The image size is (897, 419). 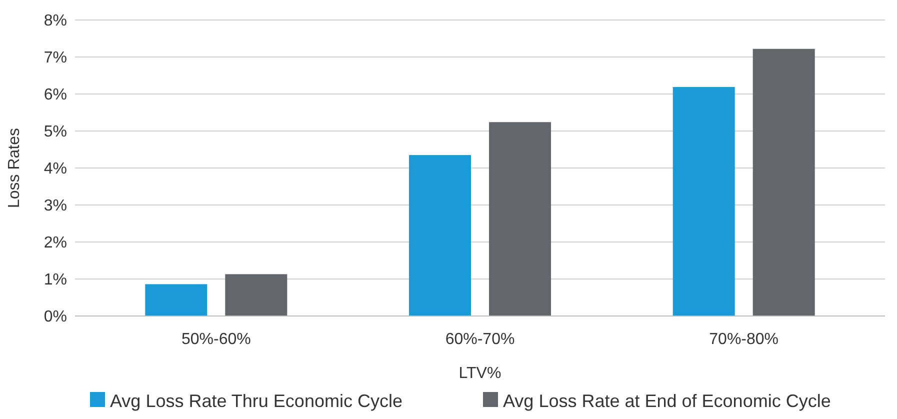 What do you see at coordinates (216, 339) in the screenshot?
I see `x-tick-label: 50%-60%` at bounding box center [216, 339].